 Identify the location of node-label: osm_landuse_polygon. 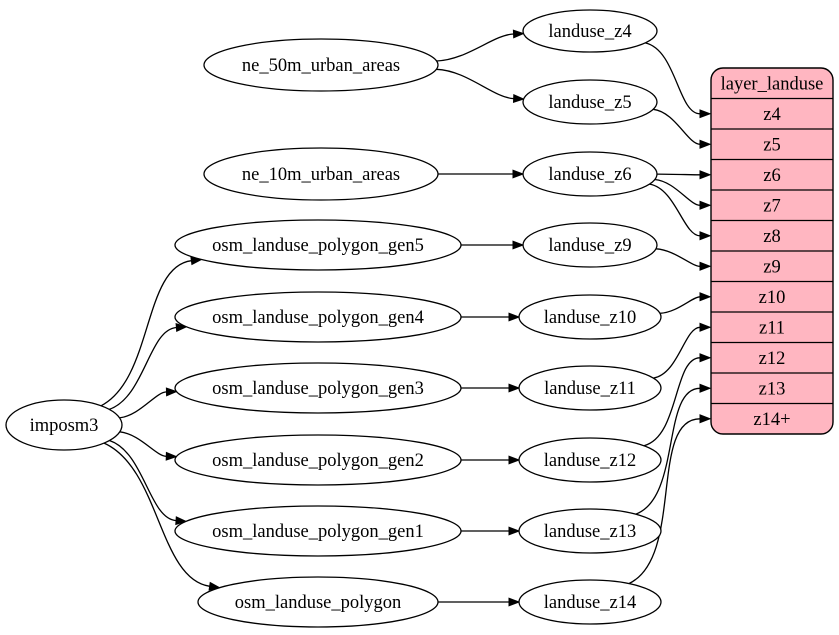
(318, 603).